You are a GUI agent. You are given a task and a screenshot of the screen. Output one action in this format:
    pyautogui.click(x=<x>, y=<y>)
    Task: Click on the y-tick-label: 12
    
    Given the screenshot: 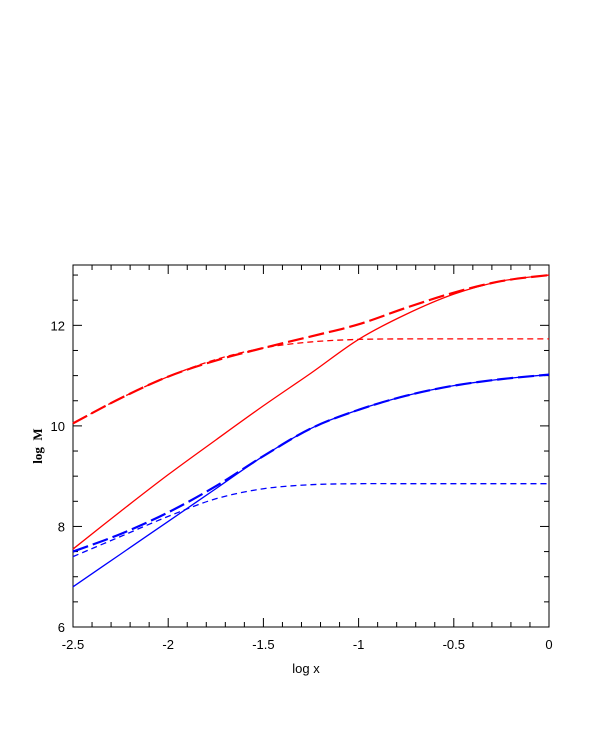 What is the action you would take?
    pyautogui.click(x=58, y=325)
    